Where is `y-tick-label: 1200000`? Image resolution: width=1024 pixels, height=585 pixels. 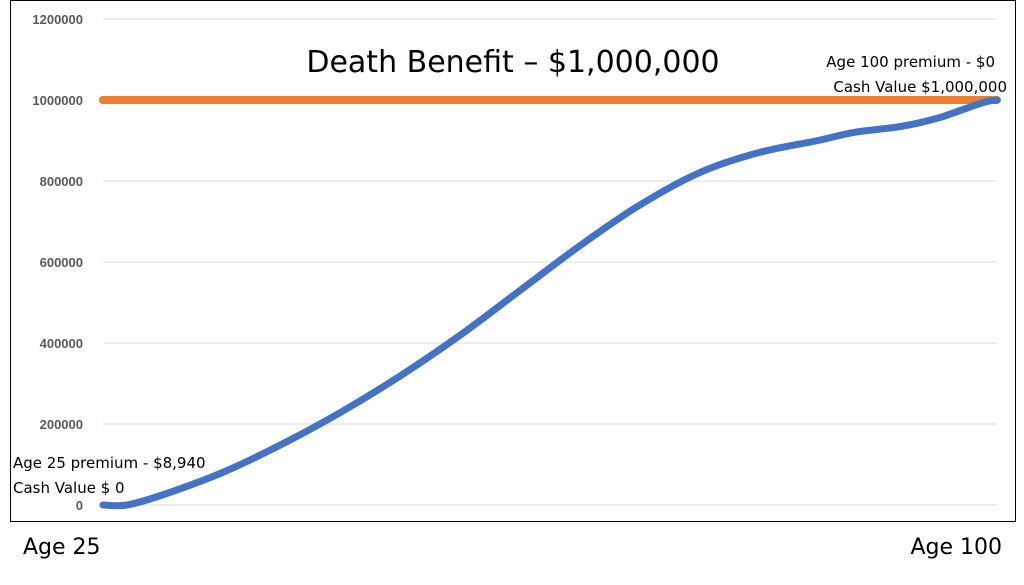 y-tick-label: 1200000 is located at coordinates (57, 19).